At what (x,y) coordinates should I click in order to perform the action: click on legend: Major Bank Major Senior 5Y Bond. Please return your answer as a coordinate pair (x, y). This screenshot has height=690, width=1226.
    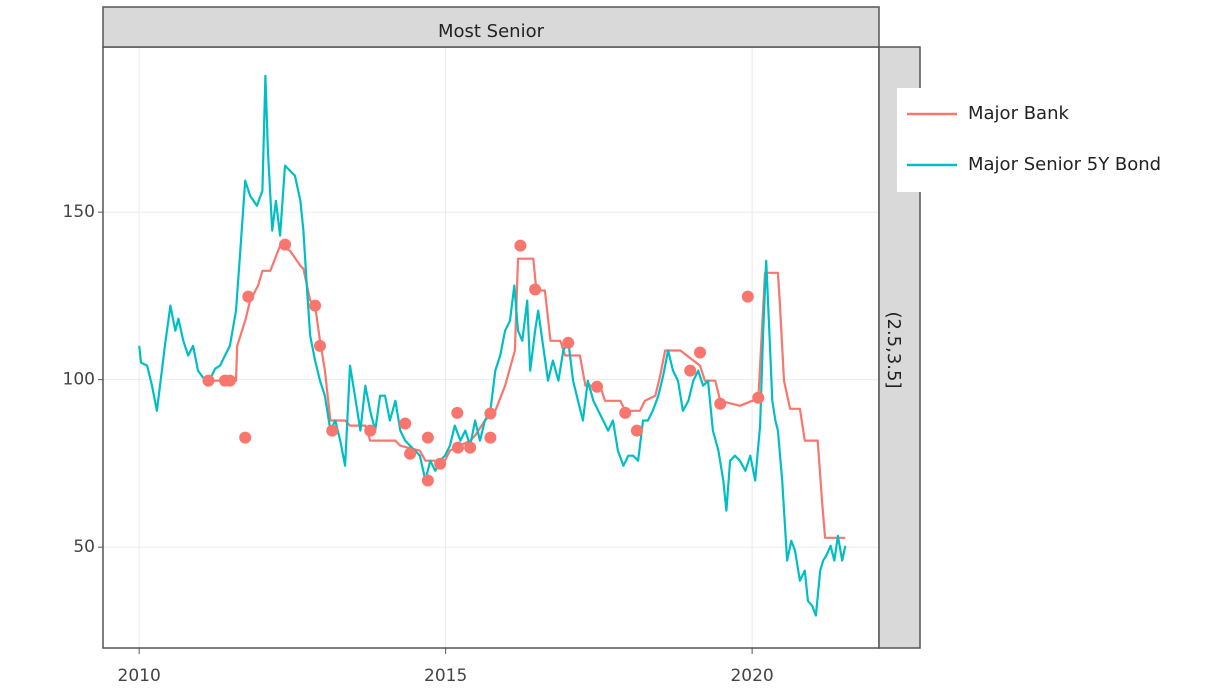
    Looking at the image, I should click on (1047, 140).